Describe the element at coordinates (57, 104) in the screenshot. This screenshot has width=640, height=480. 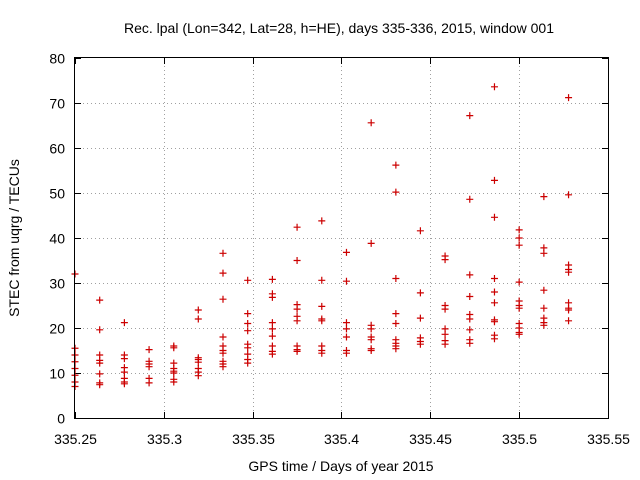
I see `y-tick-label: 70` at that location.